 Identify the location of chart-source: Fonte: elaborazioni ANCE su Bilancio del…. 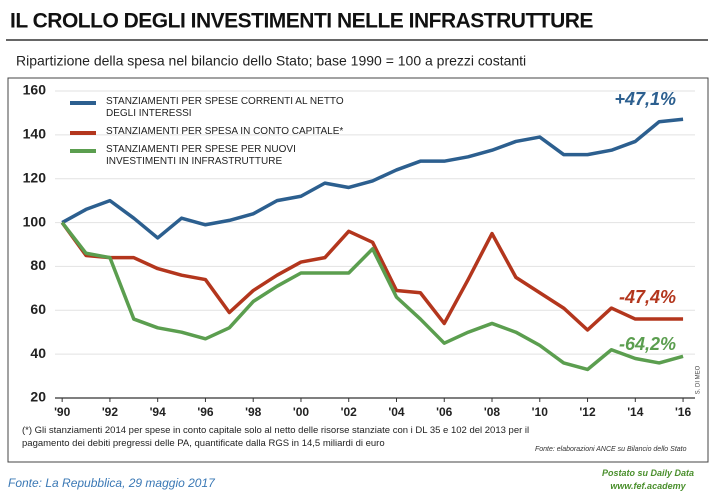
(611, 449).